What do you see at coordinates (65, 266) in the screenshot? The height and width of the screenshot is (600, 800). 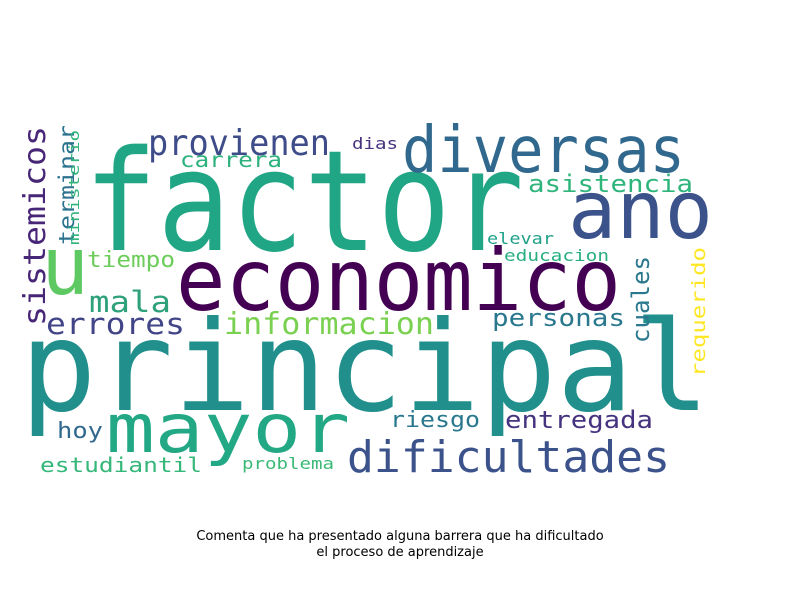 I see `word-u: u` at bounding box center [65, 266].